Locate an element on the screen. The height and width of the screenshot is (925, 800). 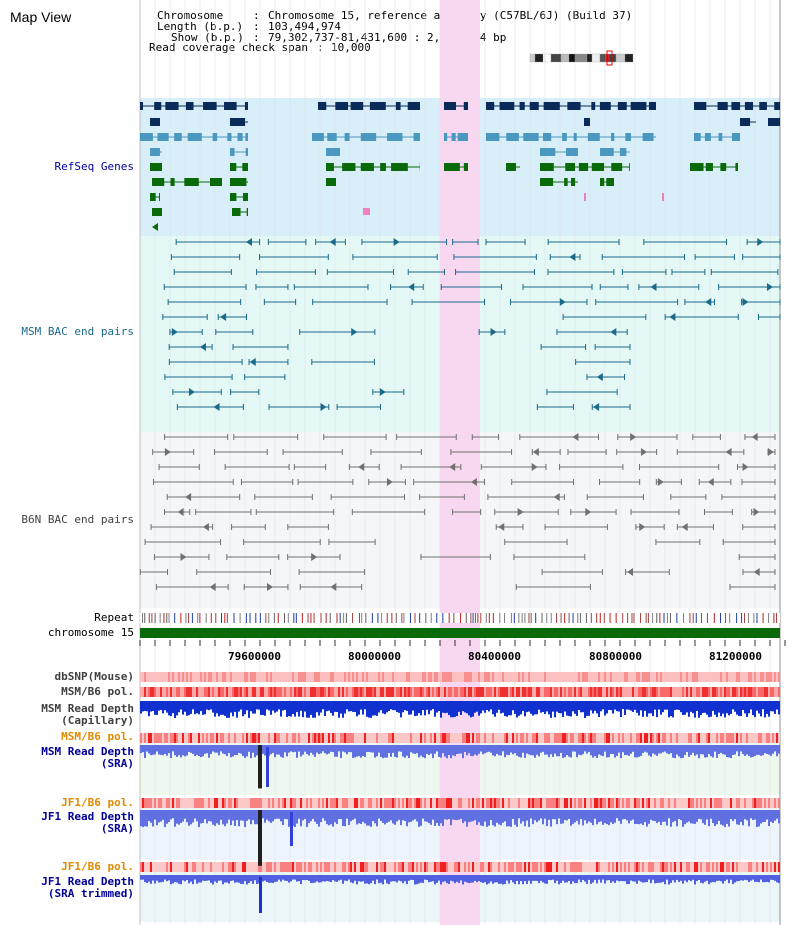
ideogram-band is located at coordinates (572, 58).